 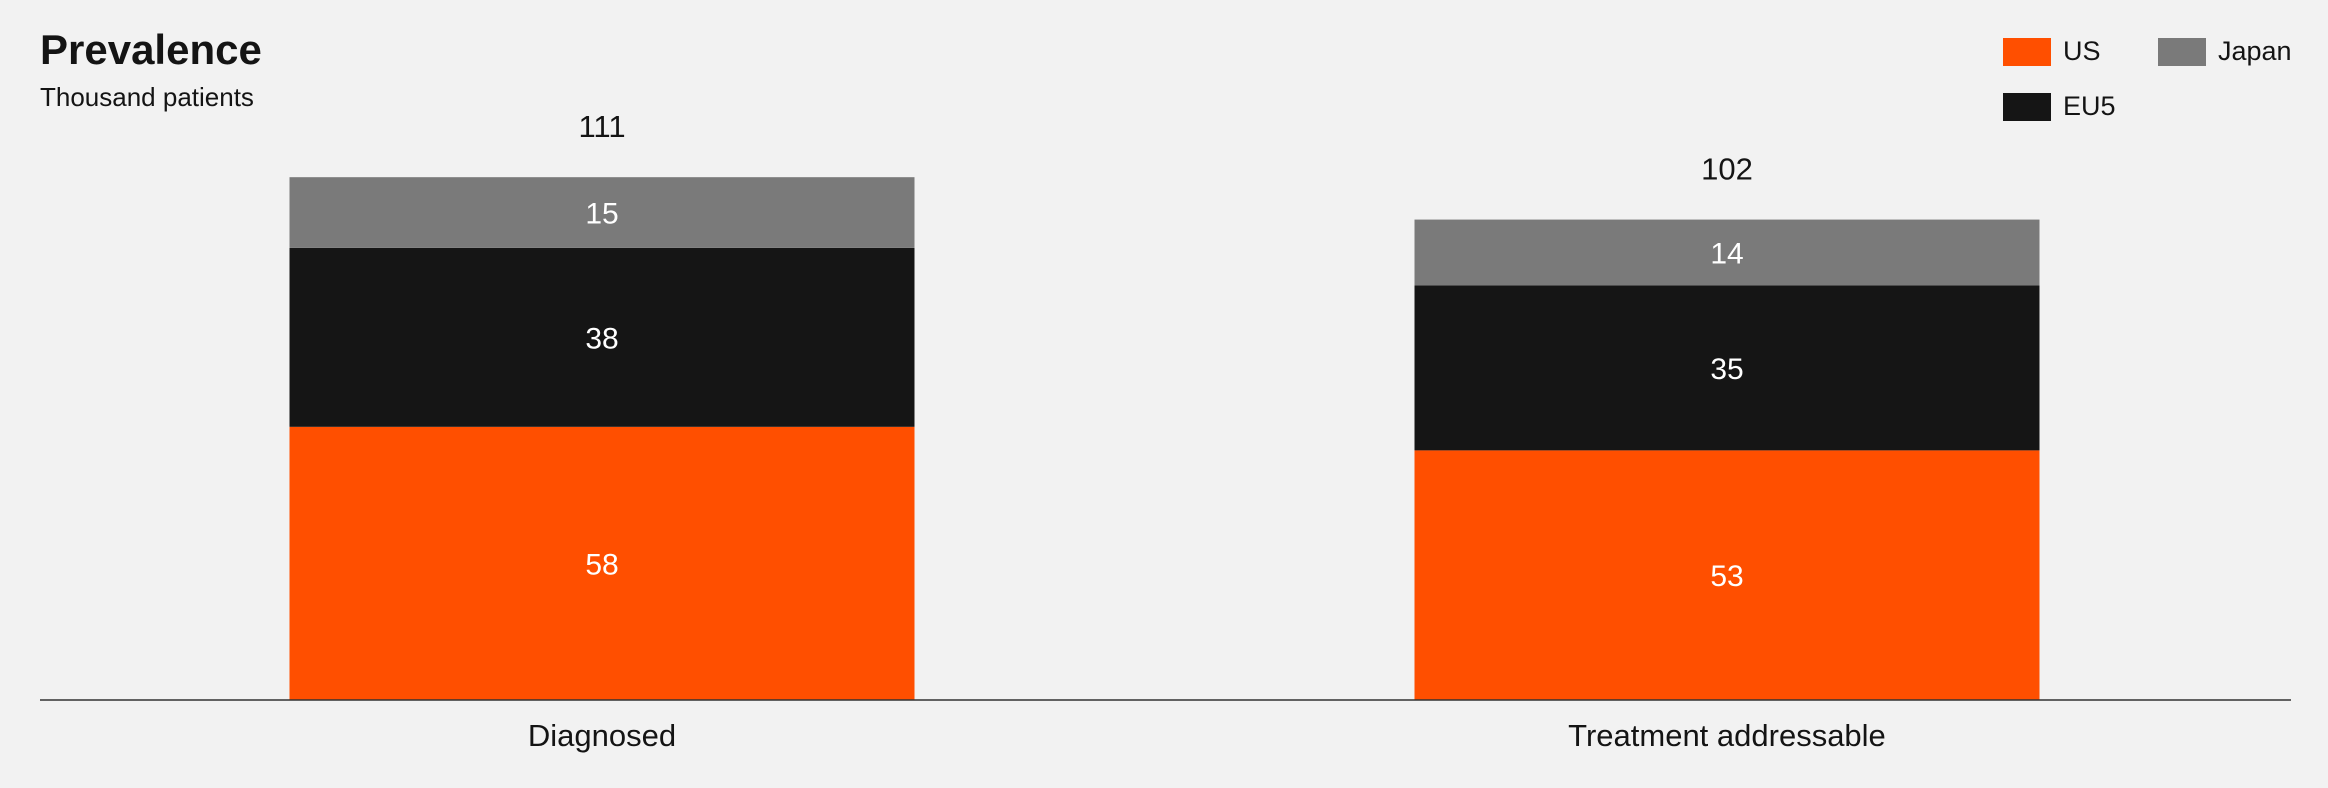 What do you see at coordinates (2027, 51) in the screenshot?
I see `legend-swatch-us` at bounding box center [2027, 51].